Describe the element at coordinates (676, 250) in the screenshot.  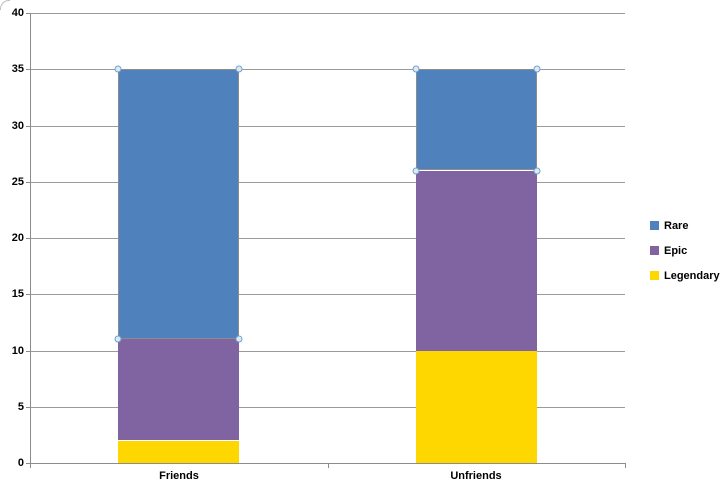
I see `legend-label: Epic` at that location.